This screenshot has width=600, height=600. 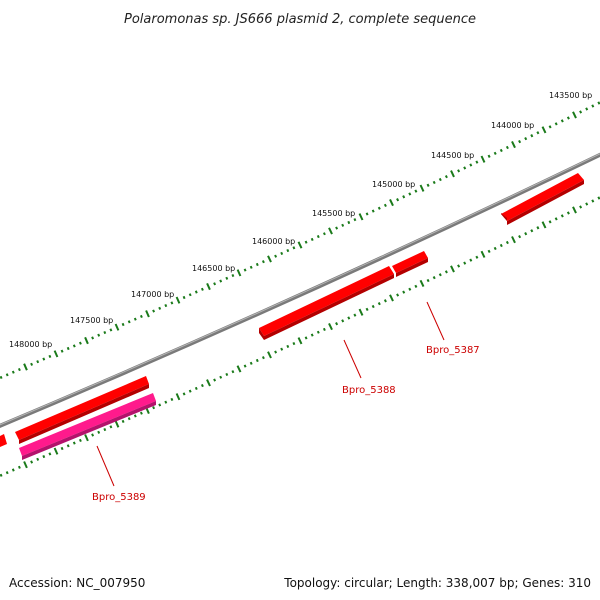 What do you see at coordinates (369, 390) in the screenshot?
I see `gene-label-bpro-5388: Bpro_5388` at bounding box center [369, 390].